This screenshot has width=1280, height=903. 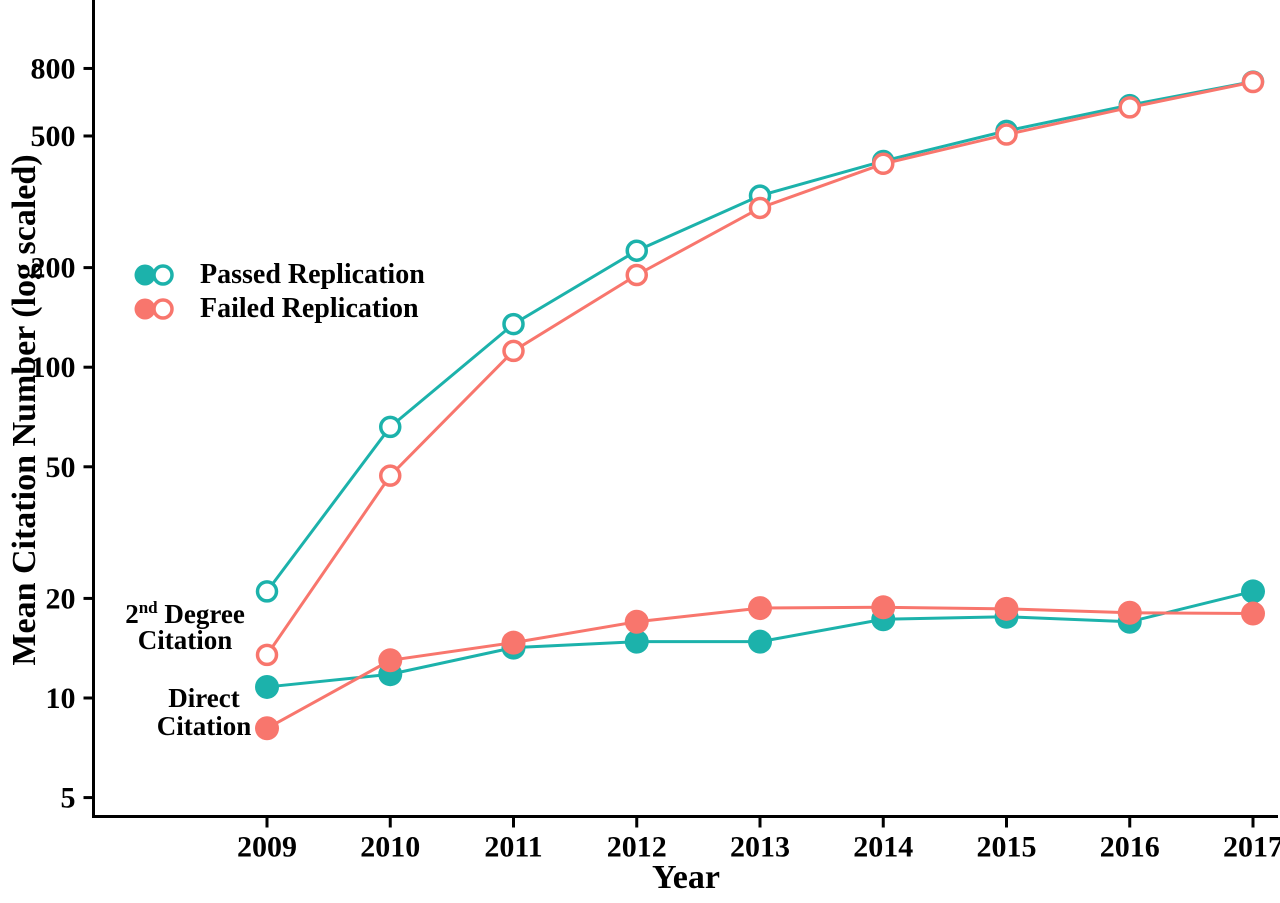 What do you see at coordinates (185, 613) in the screenshot?
I see `annotation-line-1: 2nd Degree` at bounding box center [185, 613].